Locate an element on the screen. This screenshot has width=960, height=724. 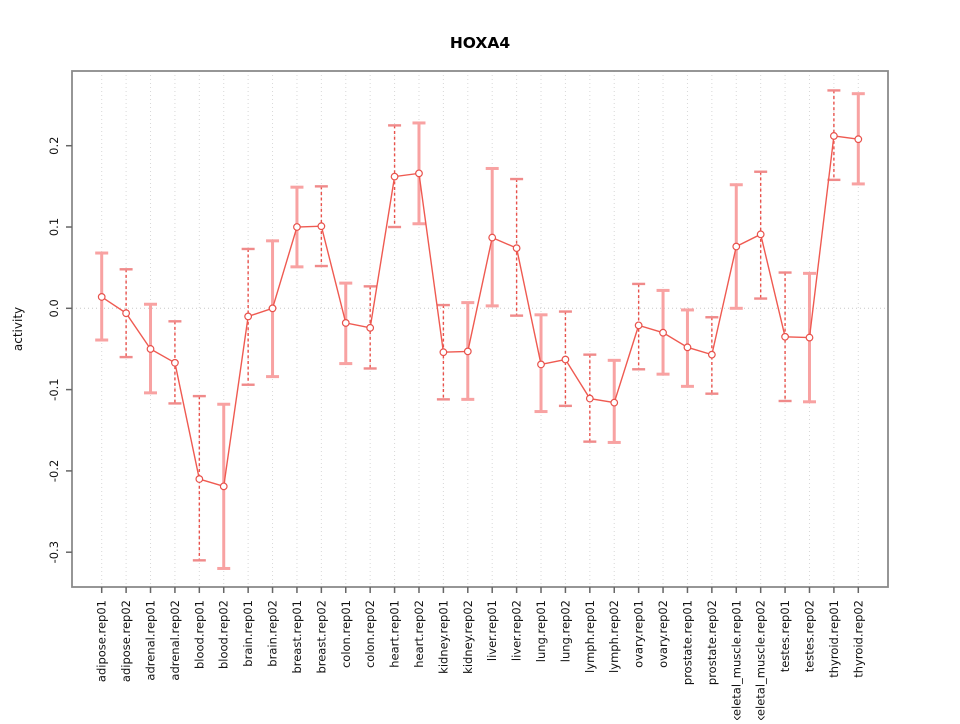
x-tick-label: colon.rep01 is located at coordinates (346, 634).